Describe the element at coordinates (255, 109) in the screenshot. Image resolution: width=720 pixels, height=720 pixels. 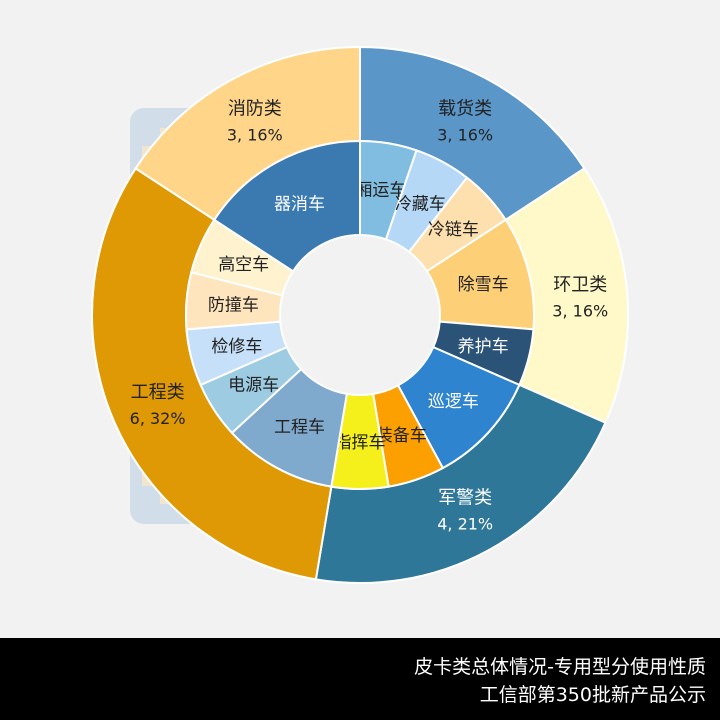
I see `outer-slice-label: 消防类` at that location.